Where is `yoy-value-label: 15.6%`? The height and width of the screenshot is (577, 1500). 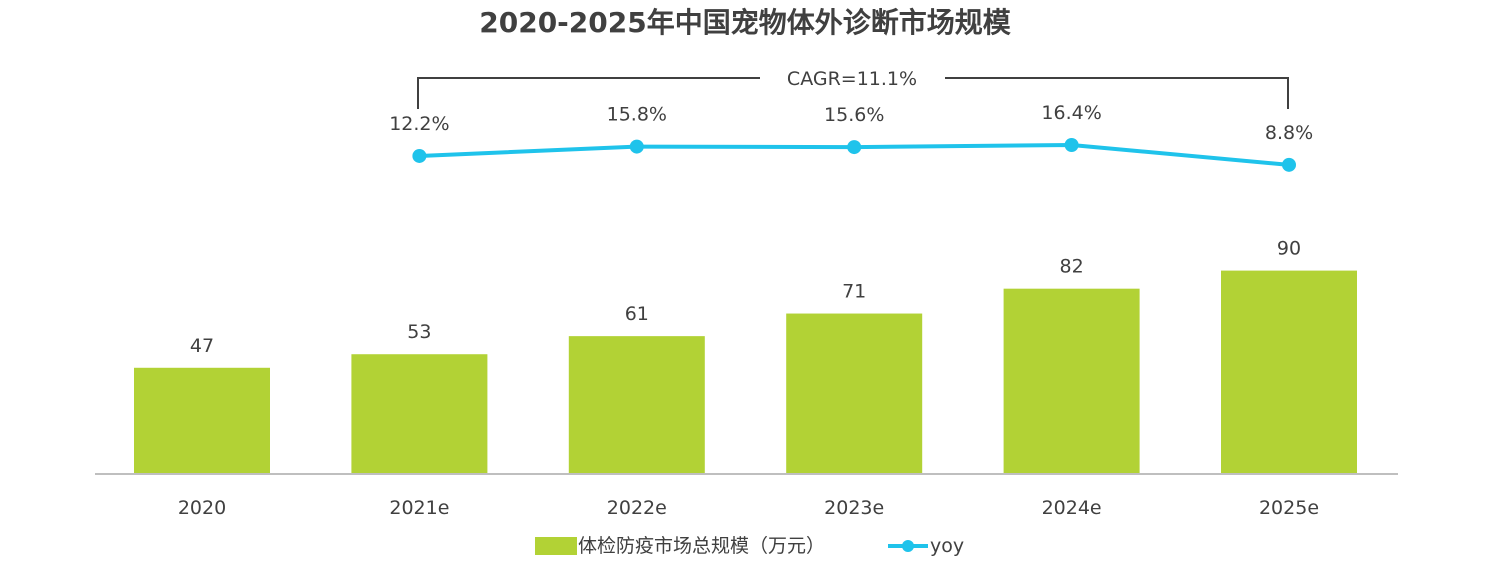
yoy-value-label: 15.6% is located at coordinates (854, 115).